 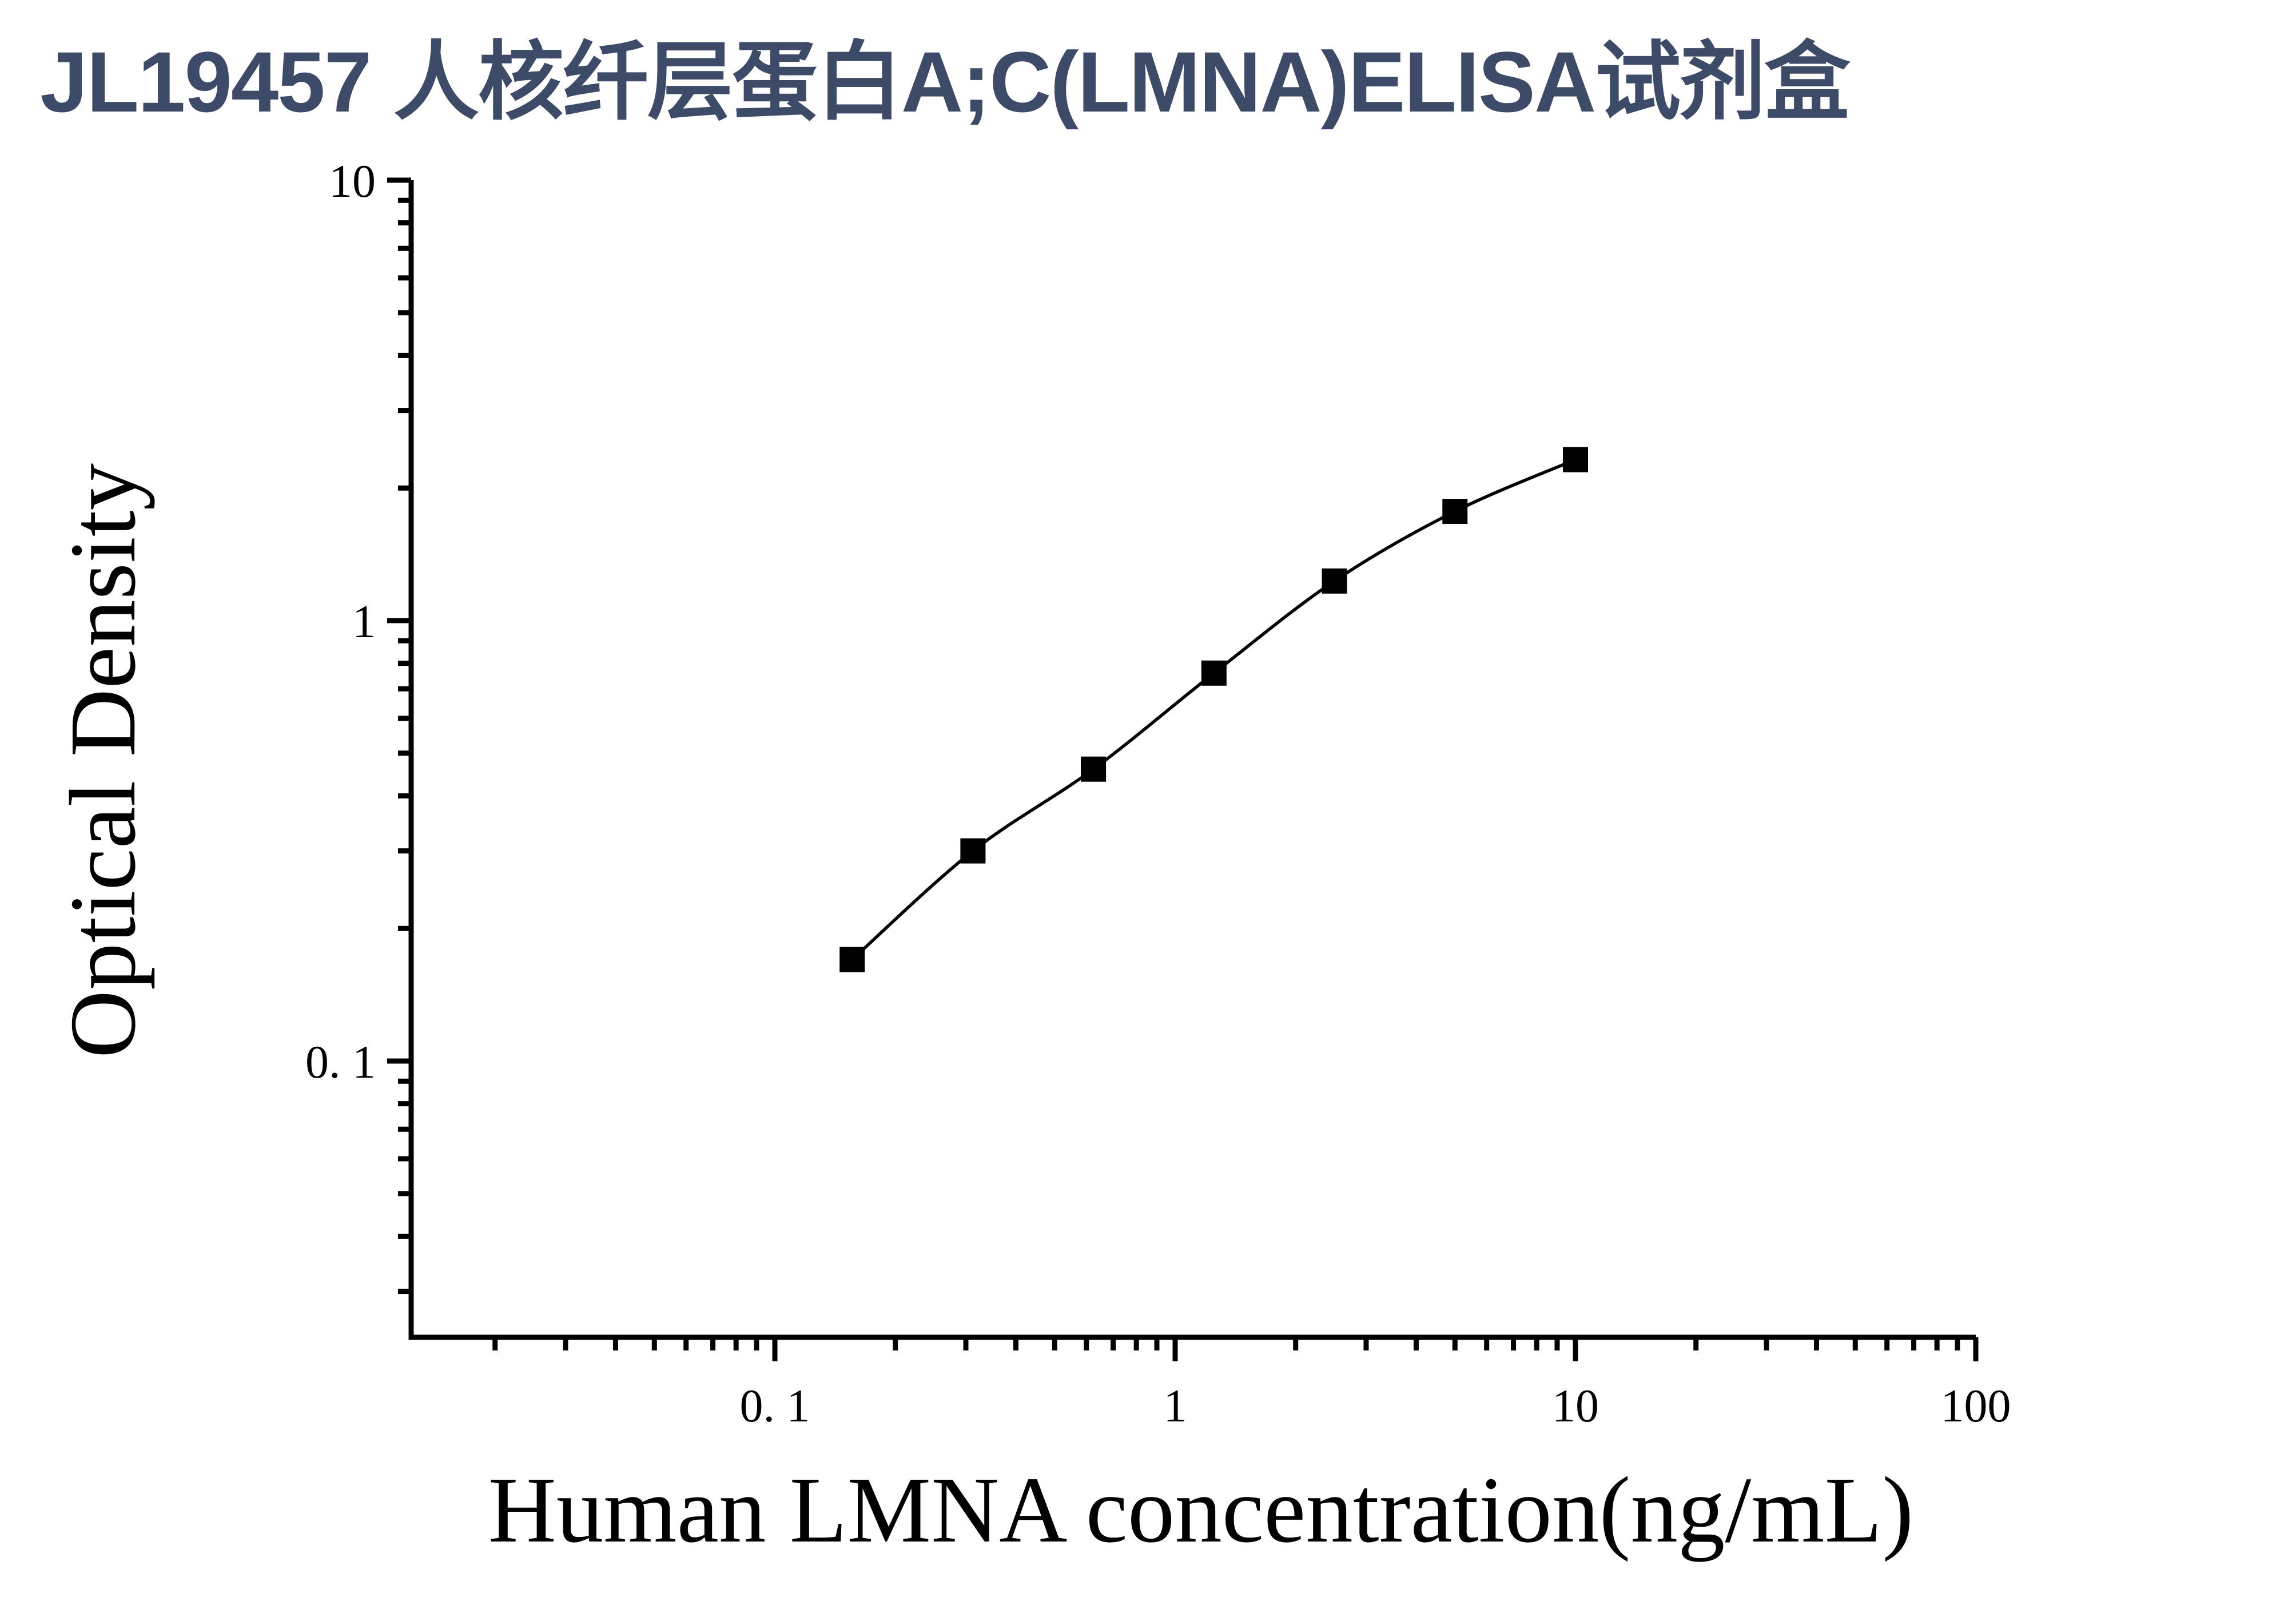 I want to click on x-tick-label: 1, so click(x=1176, y=1406).